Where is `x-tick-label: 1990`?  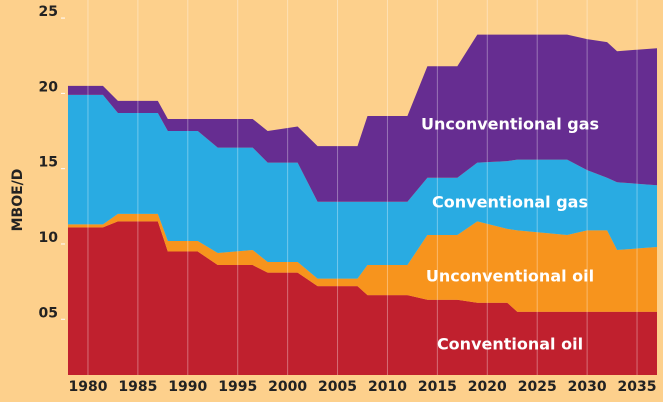
x-tick-label: 1990 is located at coordinates (187, 387).